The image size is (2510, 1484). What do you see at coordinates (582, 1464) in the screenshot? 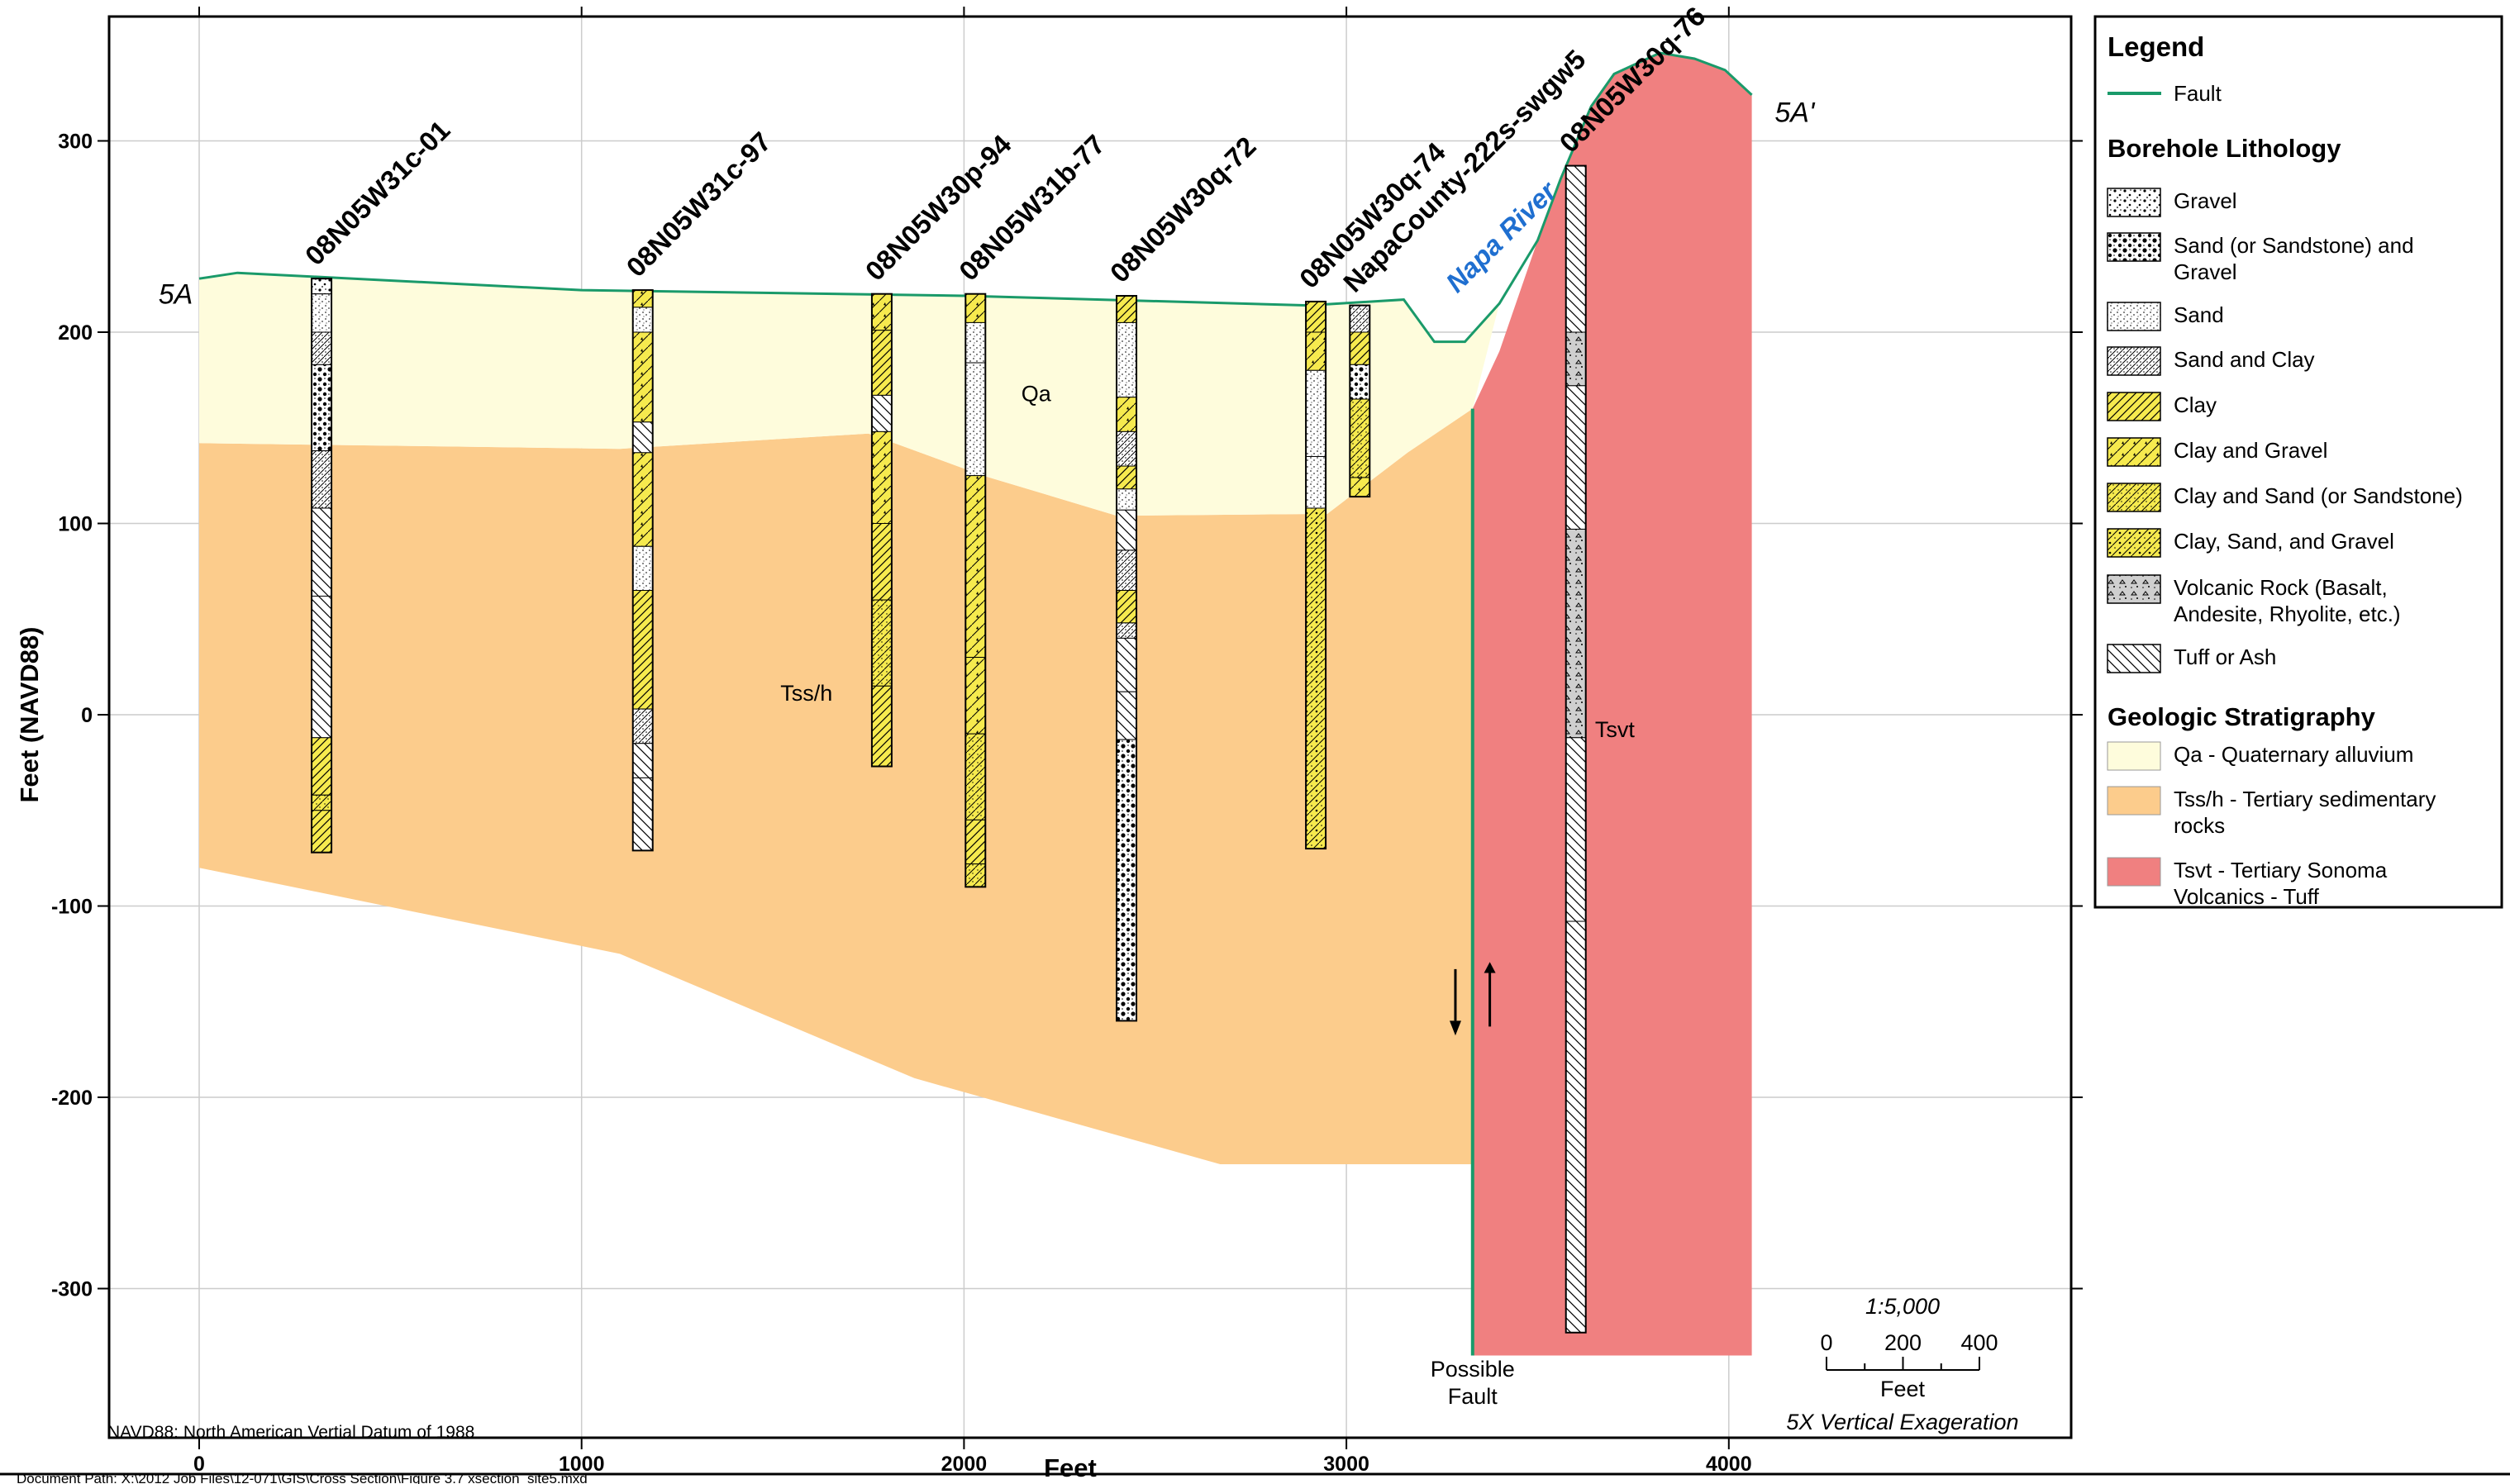
I see `x-tick-label: 1000` at bounding box center [582, 1464].